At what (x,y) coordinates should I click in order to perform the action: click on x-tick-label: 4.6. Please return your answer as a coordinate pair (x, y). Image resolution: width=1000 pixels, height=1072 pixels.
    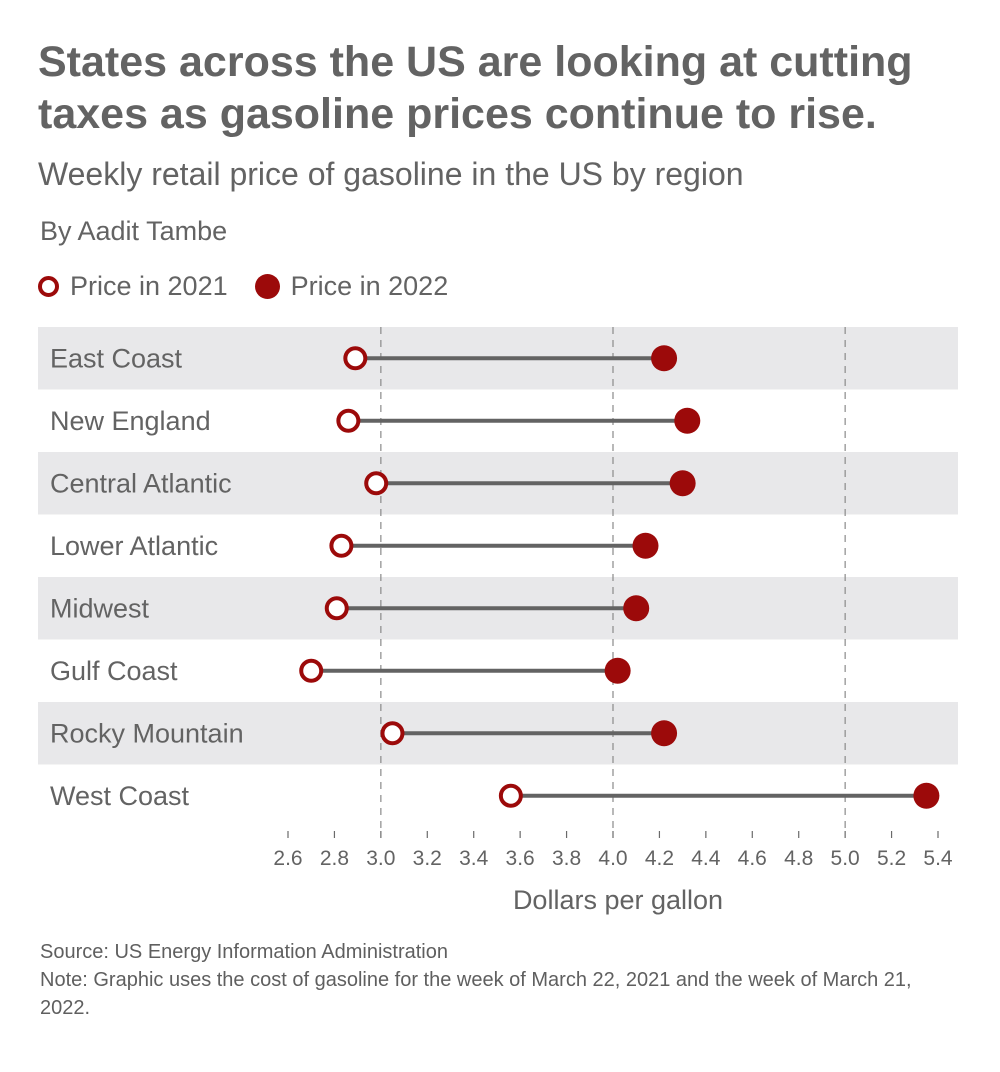
    Looking at the image, I should click on (752, 858).